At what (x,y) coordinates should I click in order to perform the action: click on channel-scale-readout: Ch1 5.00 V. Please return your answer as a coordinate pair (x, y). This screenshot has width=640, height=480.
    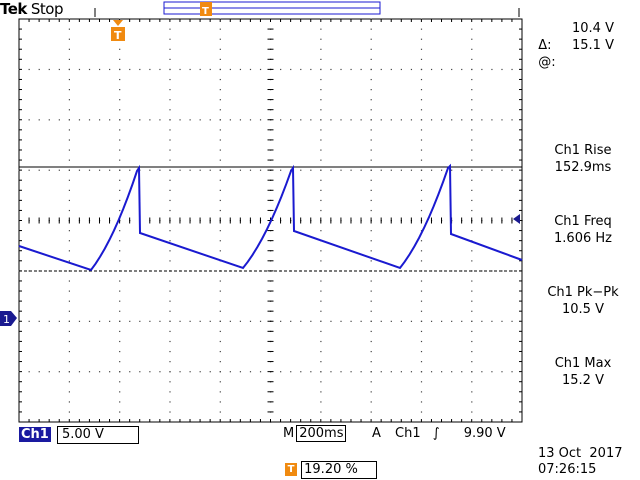
    Looking at the image, I should click on (79, 435).